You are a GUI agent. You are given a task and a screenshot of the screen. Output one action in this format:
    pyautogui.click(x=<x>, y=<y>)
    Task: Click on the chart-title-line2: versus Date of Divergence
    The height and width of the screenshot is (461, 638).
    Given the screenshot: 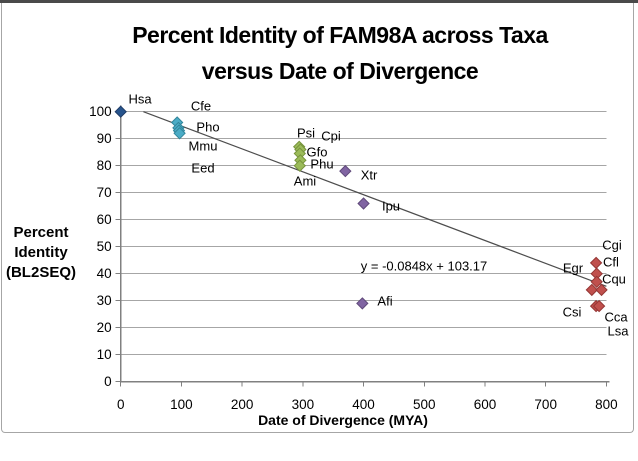 What is the action you would take?
    pyautogui.click(x=340, y=71)
    